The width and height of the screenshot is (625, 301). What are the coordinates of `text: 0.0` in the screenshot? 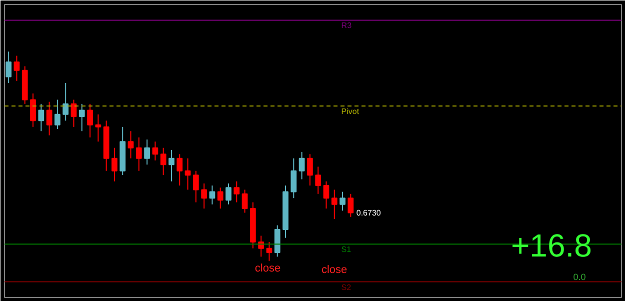 It's located at (579, 277).